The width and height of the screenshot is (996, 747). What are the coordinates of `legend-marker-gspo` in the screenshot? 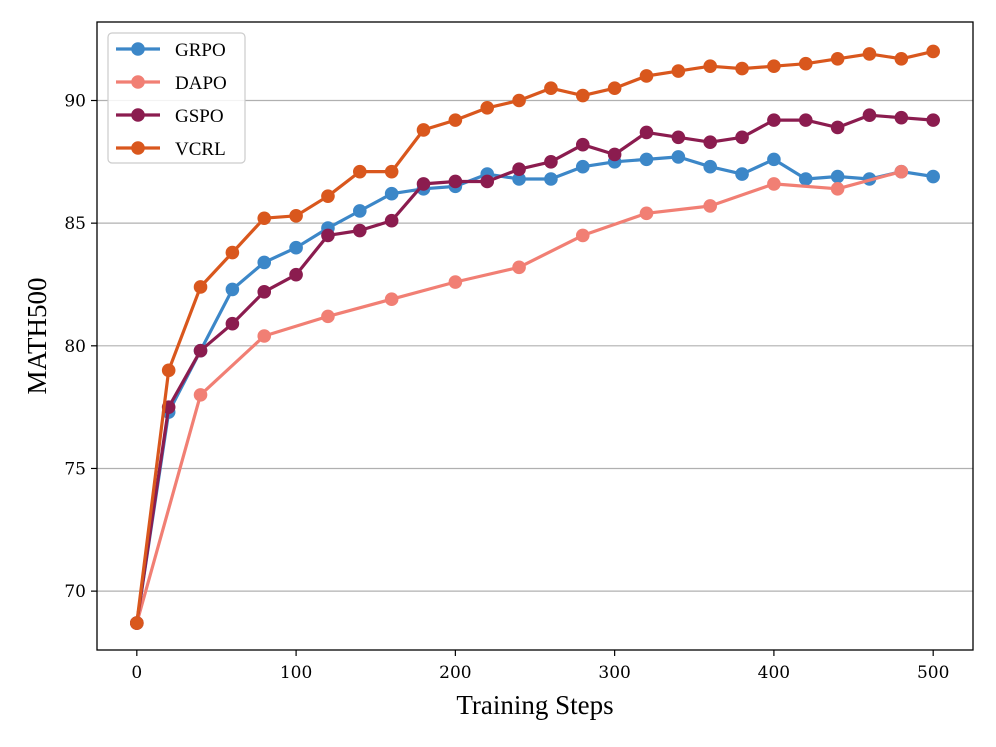 It's located at (138, 115).